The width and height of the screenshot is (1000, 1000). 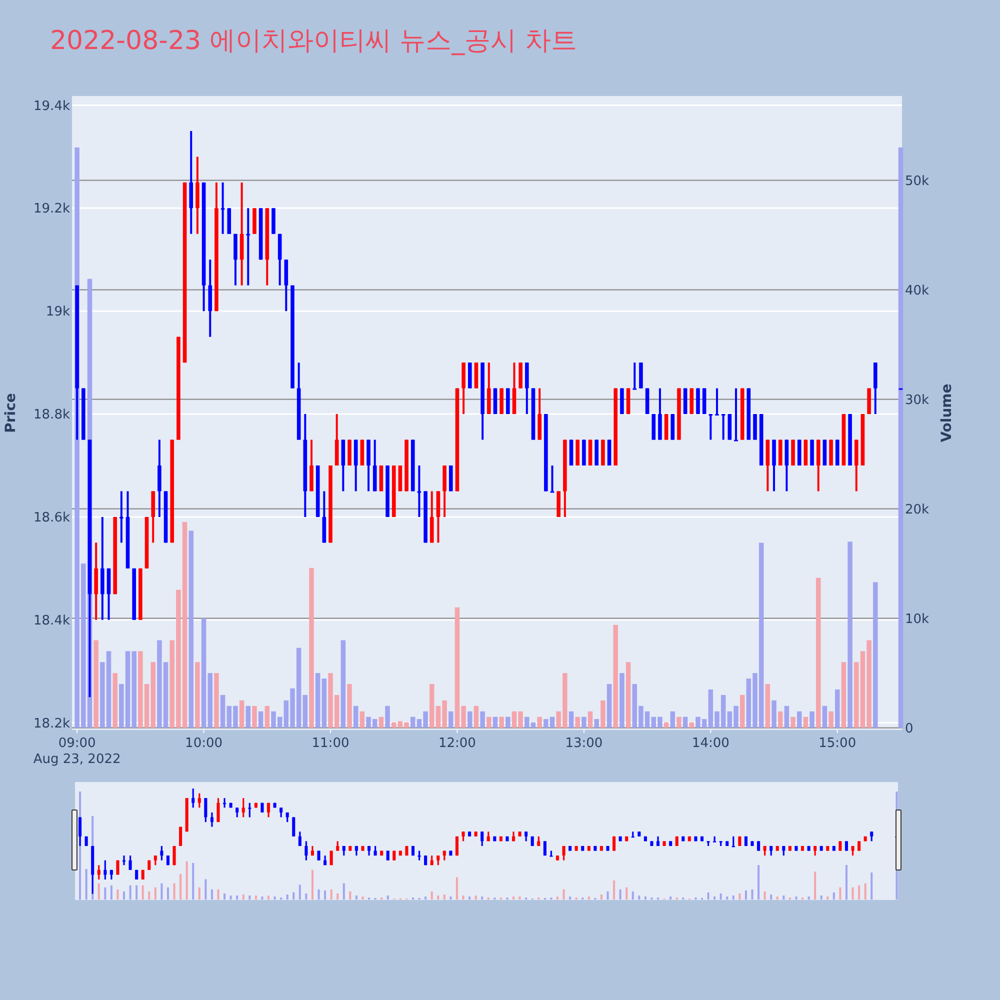 What do you see at coordinates (52, 209) in the screenshot?
I see `y-tick-label: 19.2k` at bounding box center [52, 209].